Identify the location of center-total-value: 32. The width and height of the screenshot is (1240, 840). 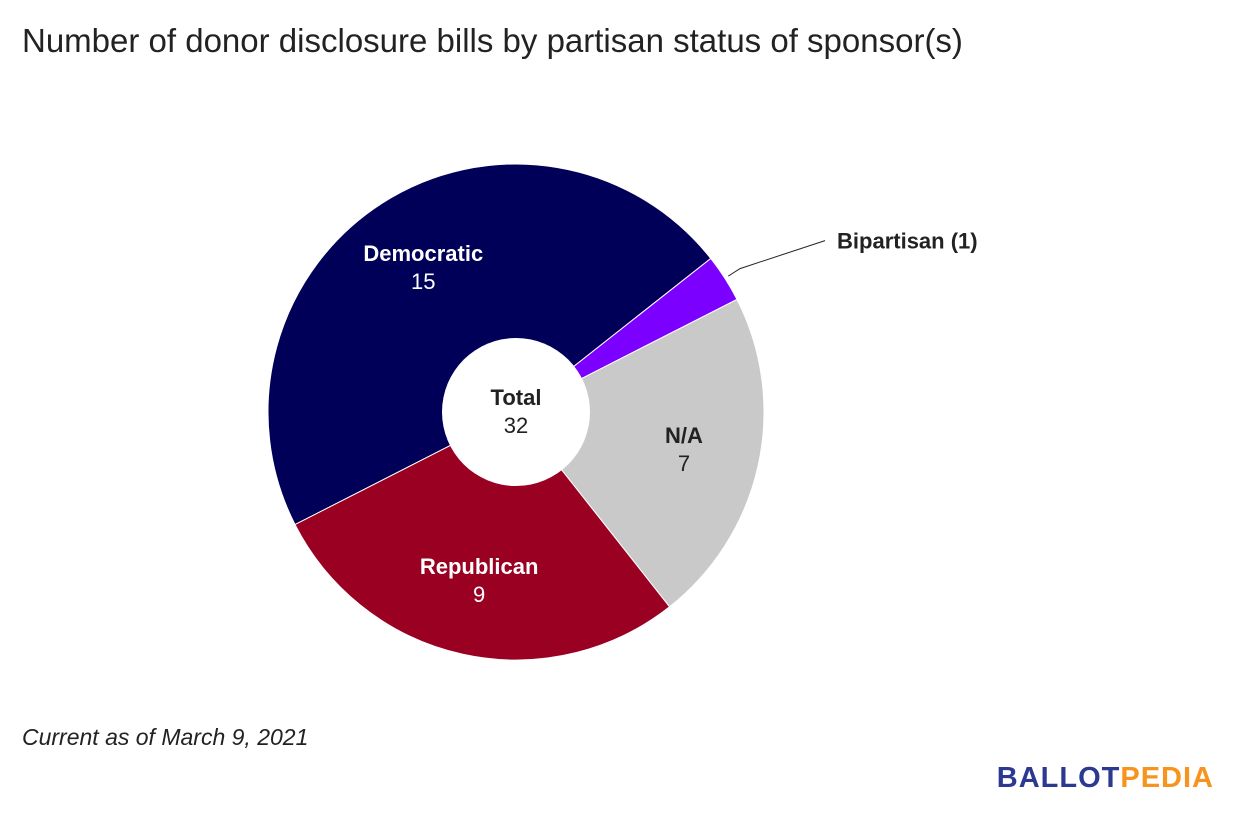
(516, 425).